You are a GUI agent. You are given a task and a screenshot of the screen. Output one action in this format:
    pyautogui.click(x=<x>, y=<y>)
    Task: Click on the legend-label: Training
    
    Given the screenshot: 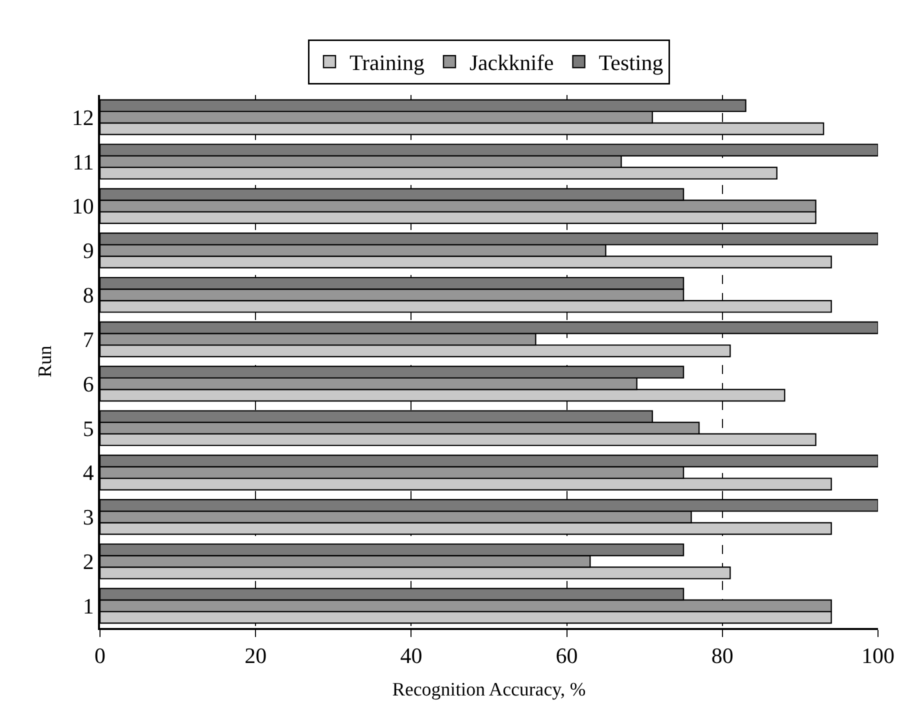 What is the action you would take?
    pyautogui.click(x=387, y=63)
    